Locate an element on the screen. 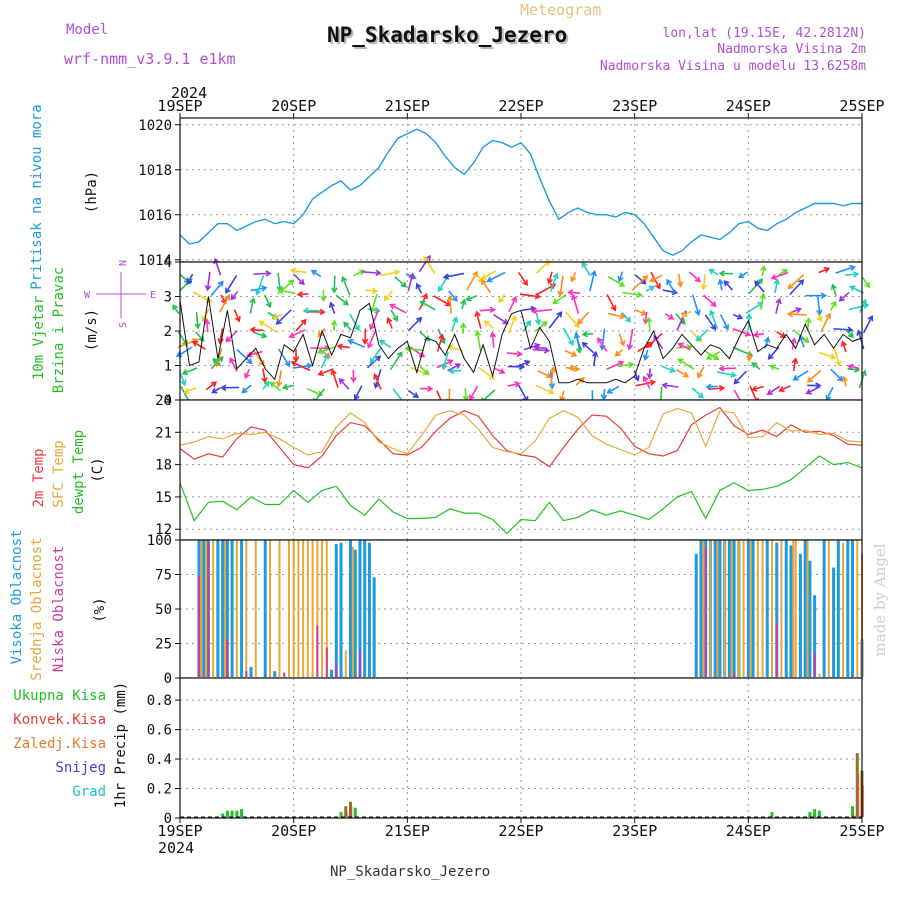 The width and height of the screenshot is (900, 900). cloud-unit: (%) is located at coordinates (100, 609).